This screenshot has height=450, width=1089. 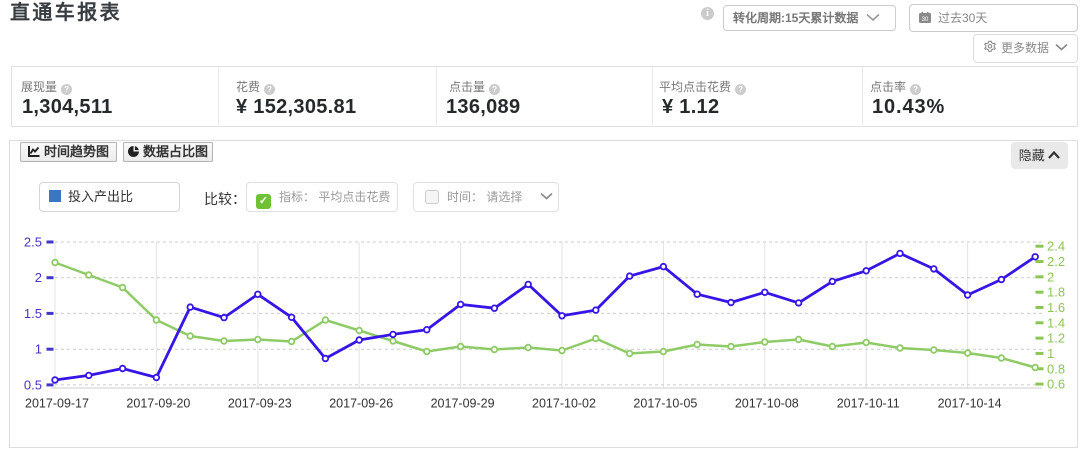 I want to click on svg-text: 2.2, so click(x=1056, y=261).